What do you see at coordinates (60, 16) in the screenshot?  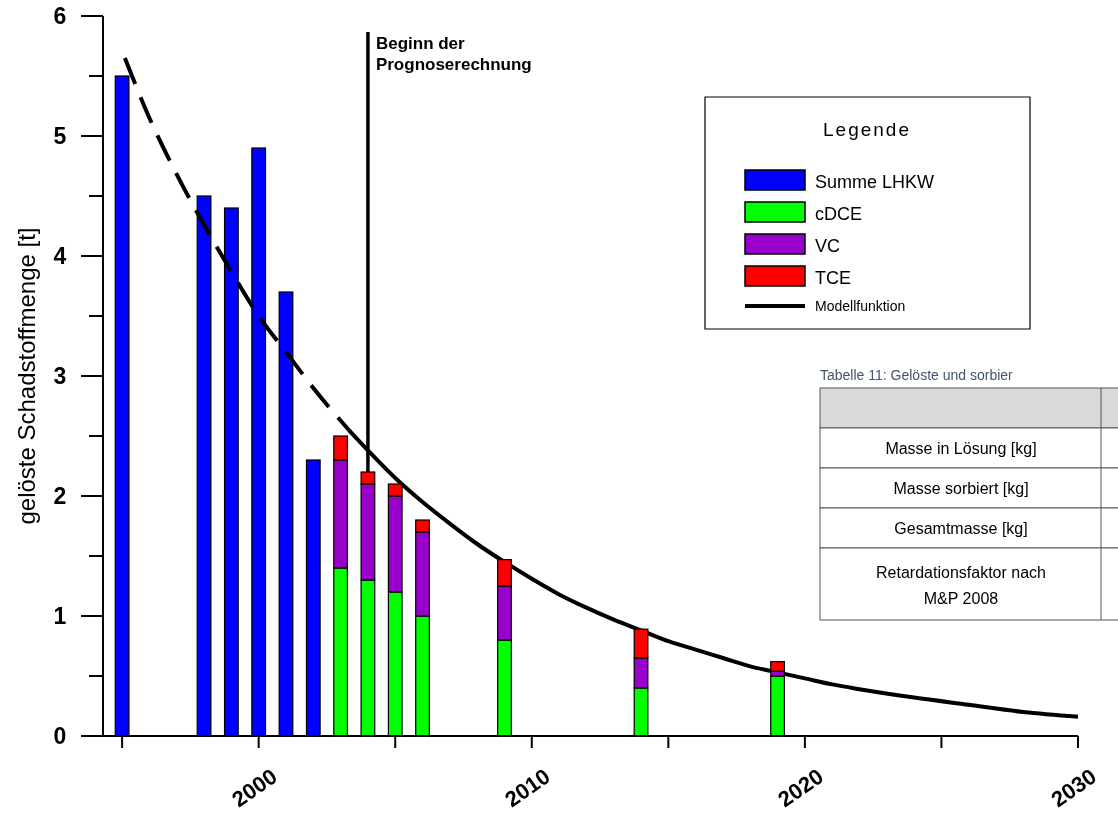 I see `y-tick-label: 6` at bounding box center [60, 16].